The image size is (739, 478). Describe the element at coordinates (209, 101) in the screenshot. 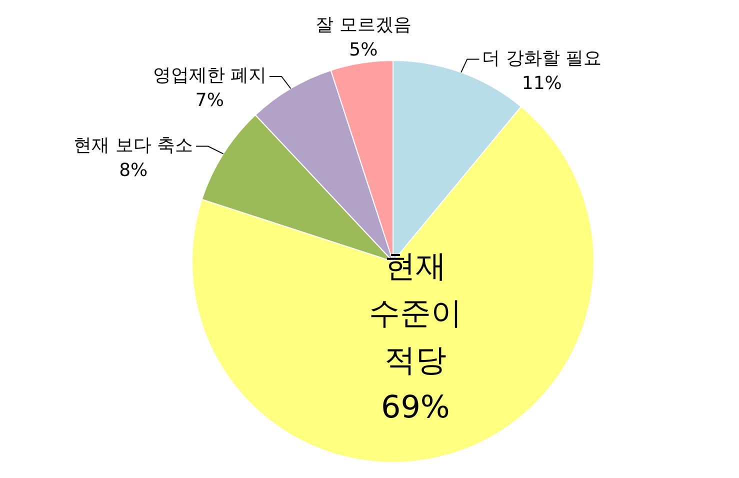

I see `data-label: 7%` at that location.